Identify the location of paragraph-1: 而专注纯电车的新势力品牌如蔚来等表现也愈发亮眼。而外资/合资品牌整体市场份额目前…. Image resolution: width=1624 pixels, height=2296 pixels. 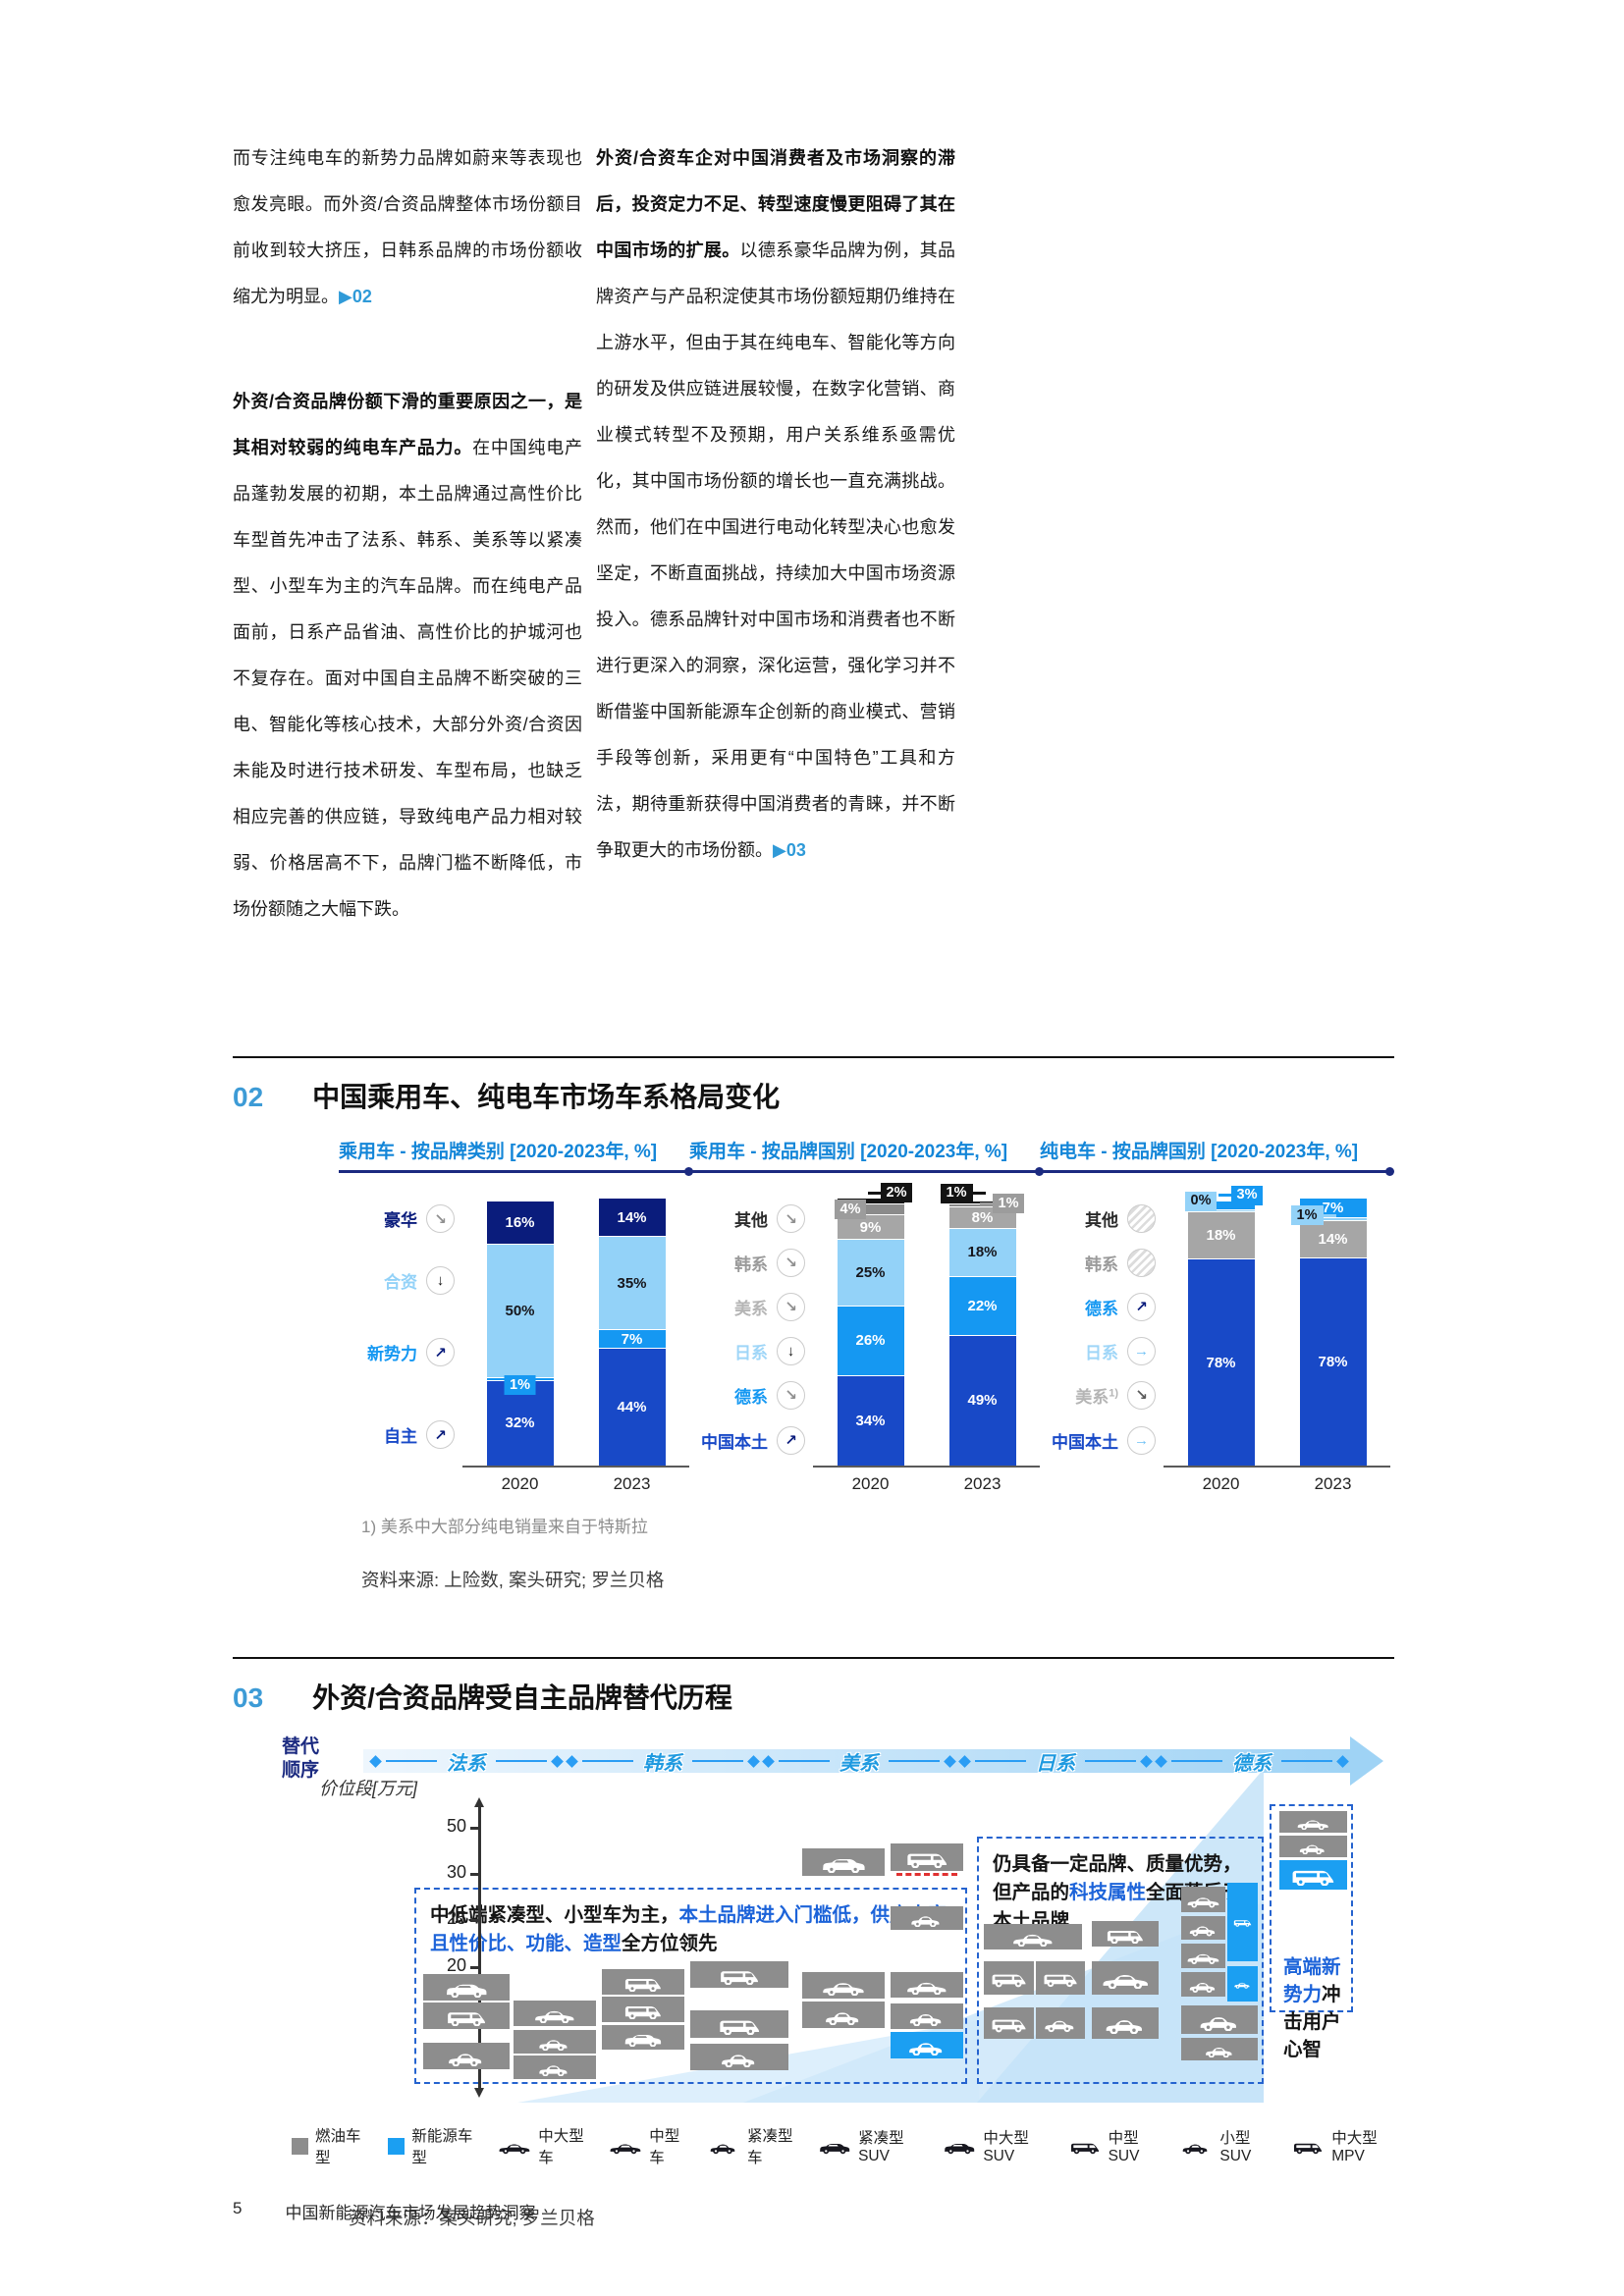
(407, 227).